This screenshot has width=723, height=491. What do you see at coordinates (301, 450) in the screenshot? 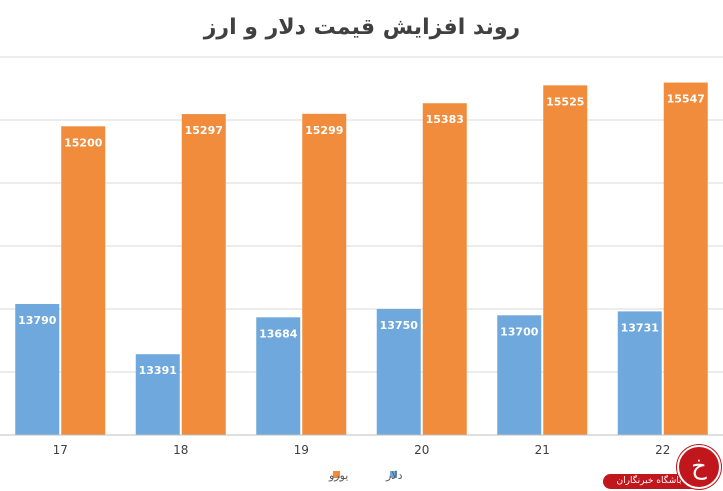
I see `x-tick-label-19: 19` at bounding box center [301, 450].